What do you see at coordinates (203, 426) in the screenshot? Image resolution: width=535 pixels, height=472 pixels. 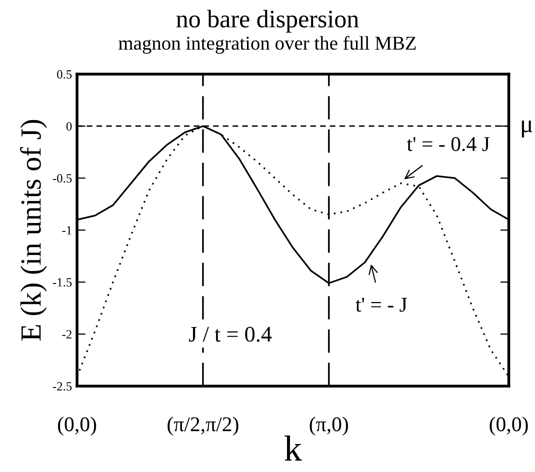 I see `x-tick-label: (π/2,π/2)` at bounding box center [203, 426].